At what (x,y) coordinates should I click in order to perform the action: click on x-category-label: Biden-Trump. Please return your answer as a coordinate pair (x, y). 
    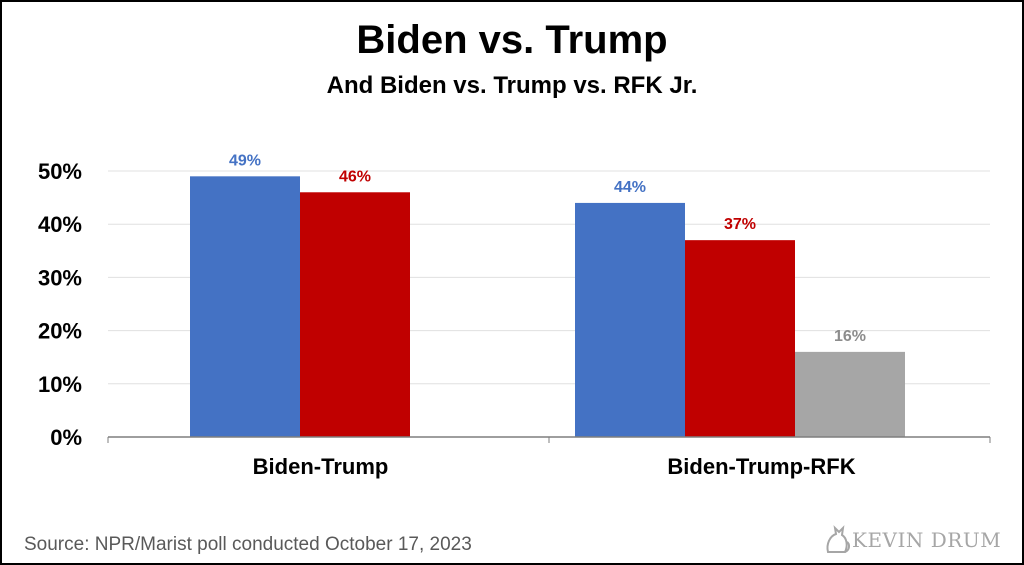
    Looking at the image, I should click on (321, 466).